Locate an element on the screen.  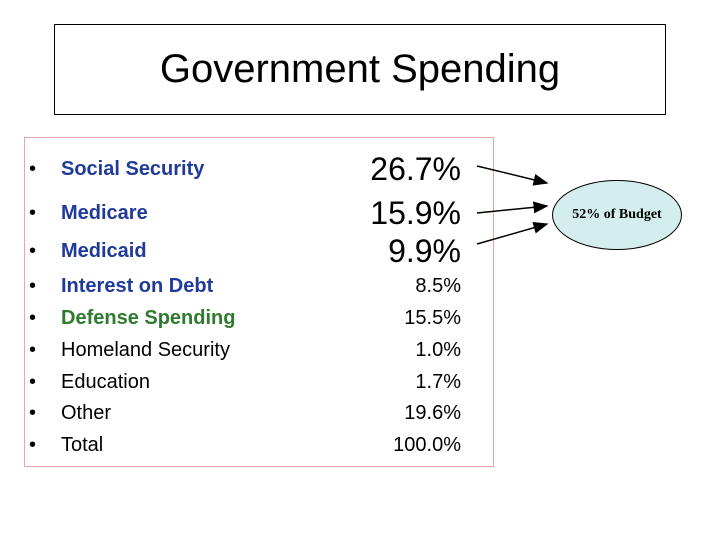
list-item: • Other 19.6% is located at coordinates (259, 413).